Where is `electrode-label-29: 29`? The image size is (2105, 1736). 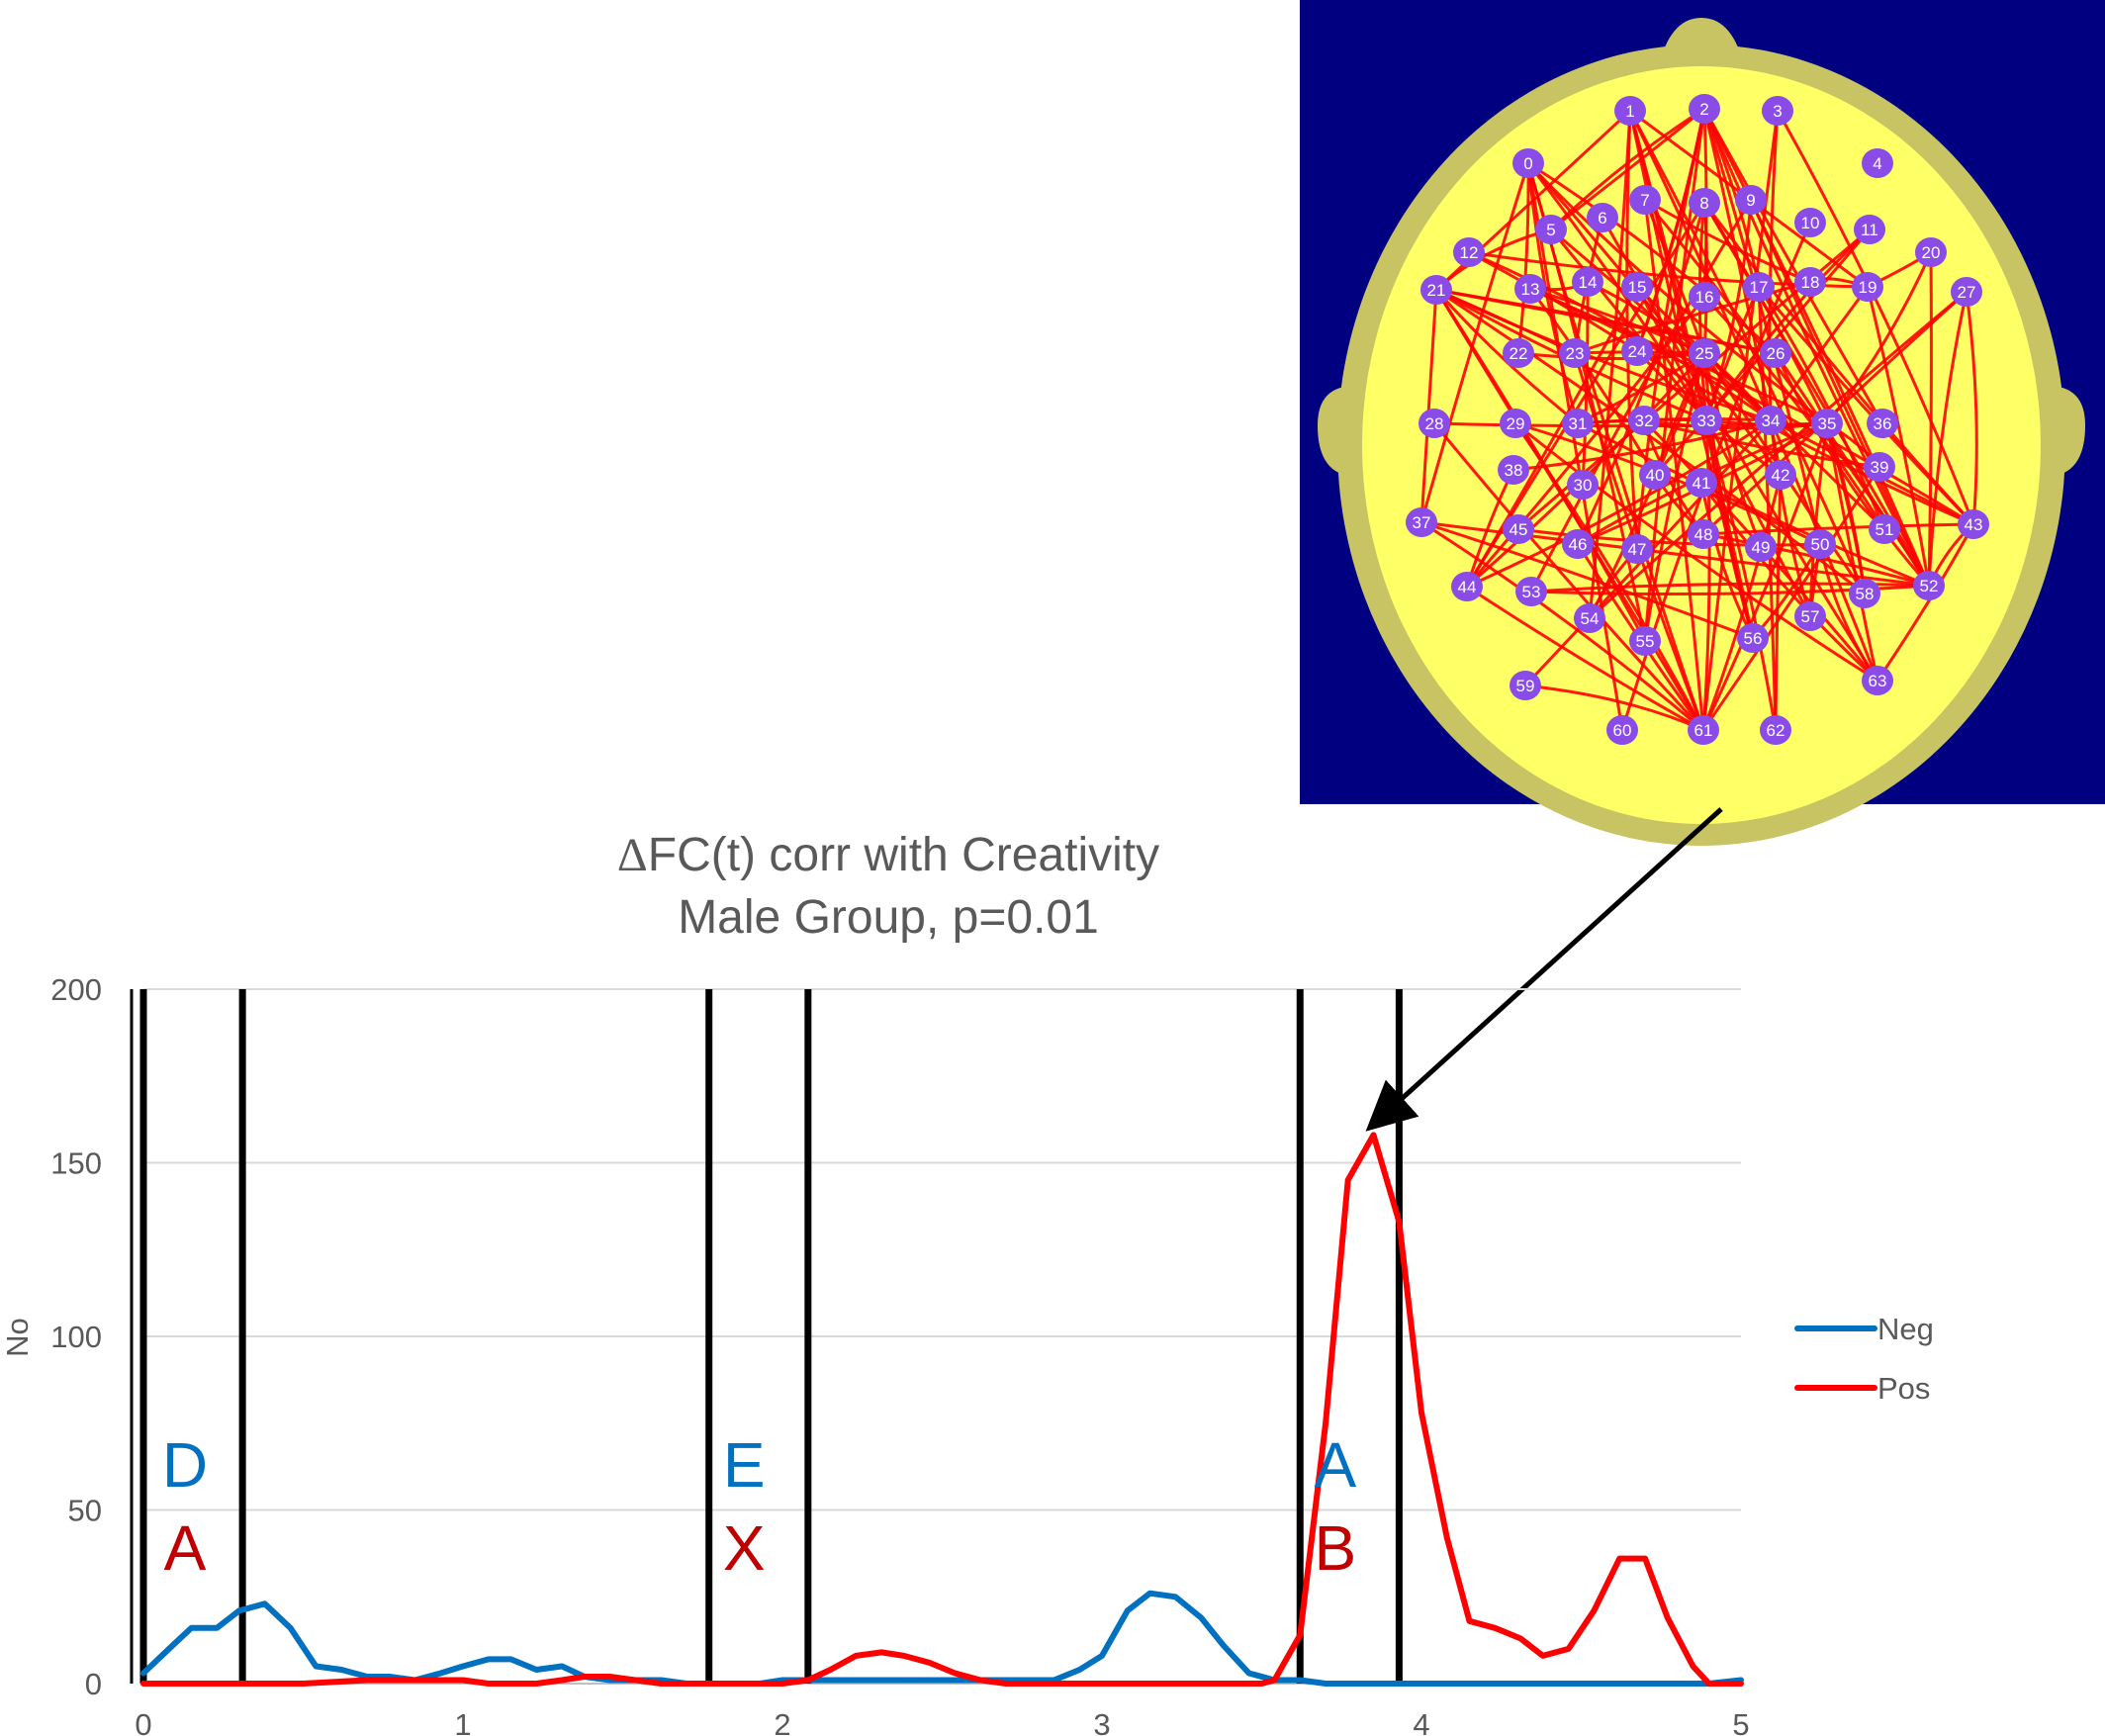 electrode-label-29: 29 is located at coordinates (1516, 423).